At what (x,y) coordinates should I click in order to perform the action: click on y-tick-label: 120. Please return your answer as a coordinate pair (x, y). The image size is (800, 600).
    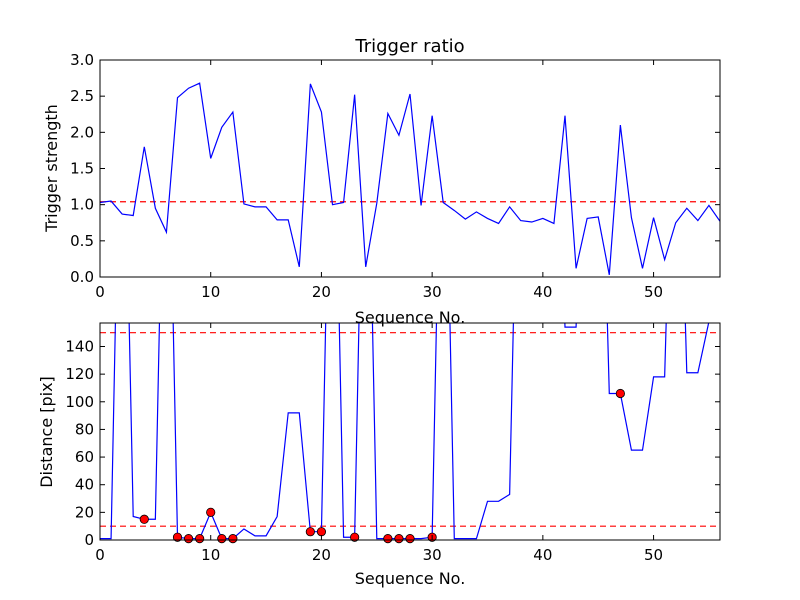
    Looking at the image, I should click on (79, 374).